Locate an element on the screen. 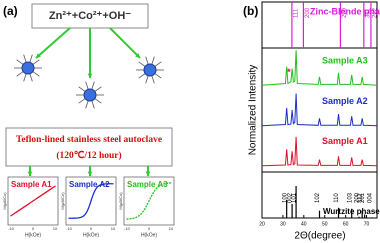 This screenshot has height=243, width=380. x-tick-label: 30 is located at coordinates (283, 224).